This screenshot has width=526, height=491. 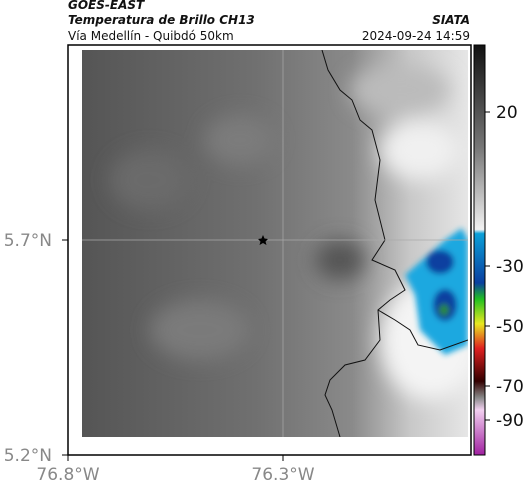 What do you see at coordinates (451, 20) in the screenshot?
I see `source: SIATA` at bounding box center [451, 20].